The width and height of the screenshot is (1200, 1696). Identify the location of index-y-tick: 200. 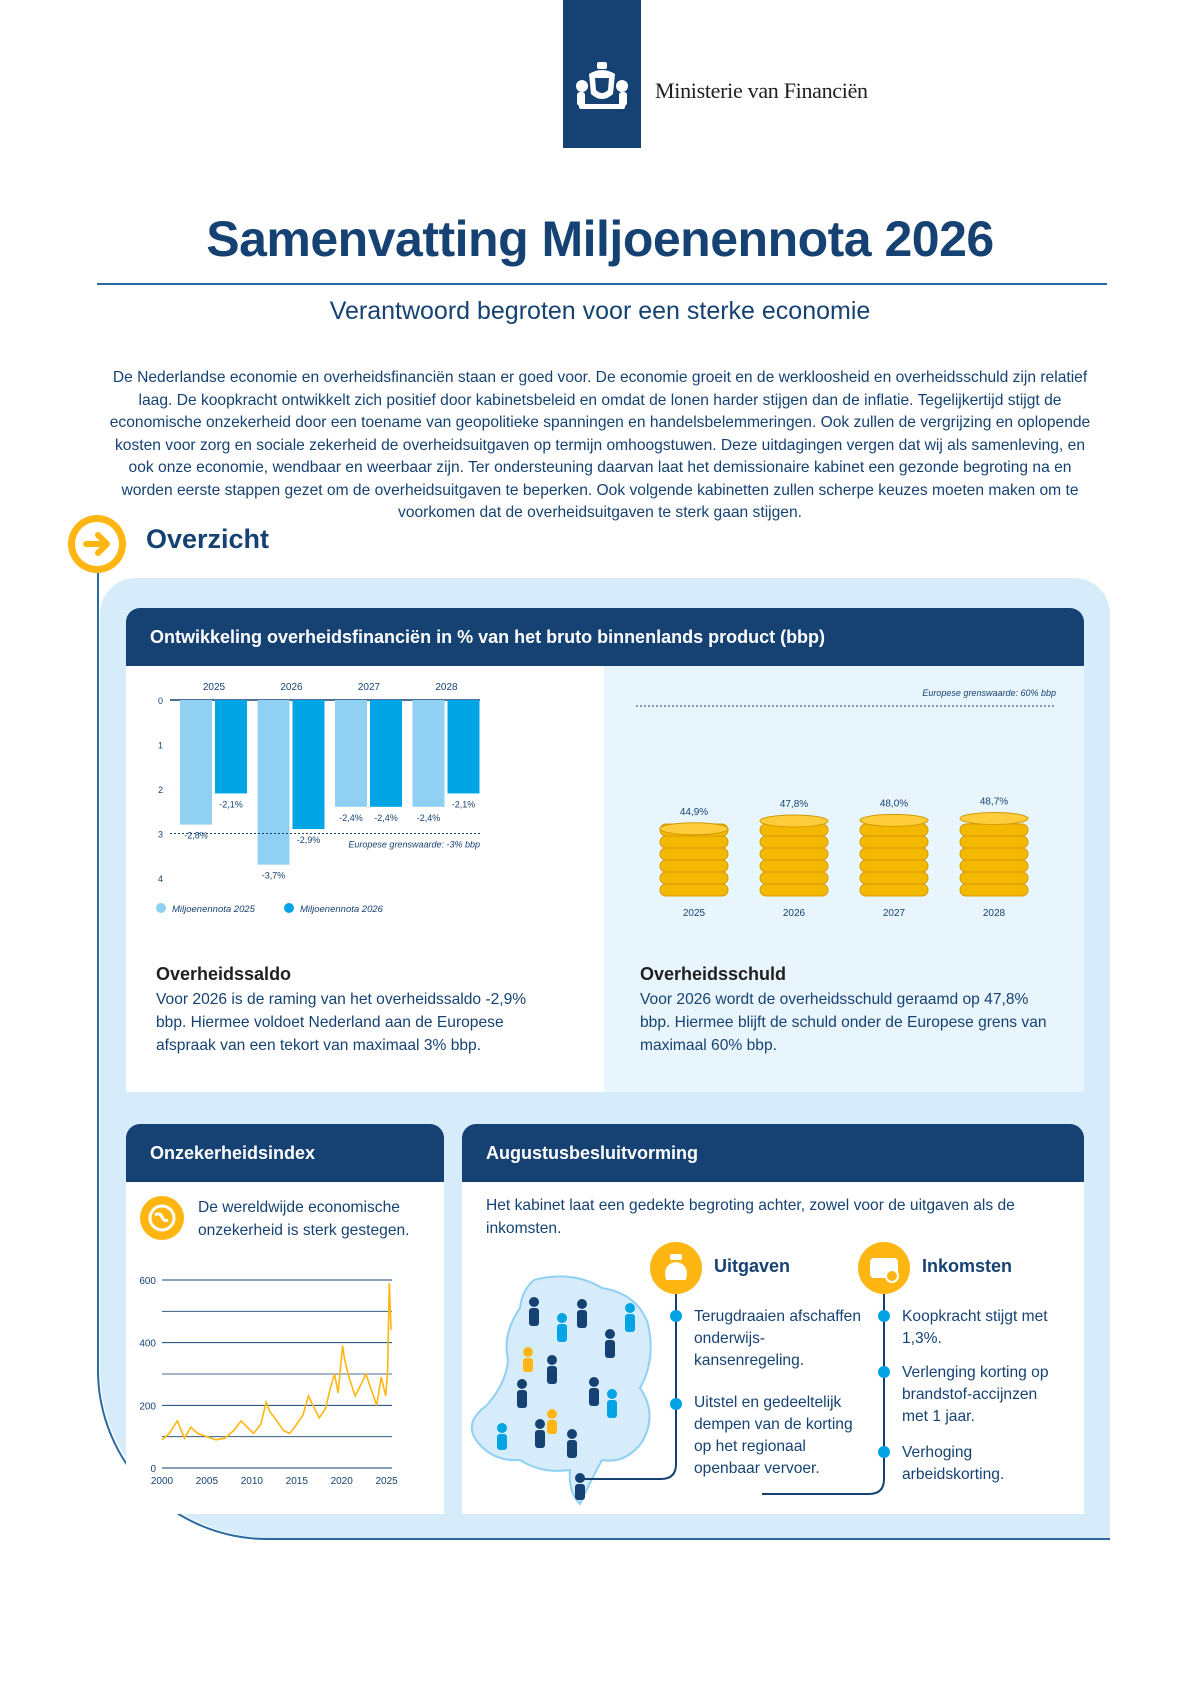
(147, 1406).